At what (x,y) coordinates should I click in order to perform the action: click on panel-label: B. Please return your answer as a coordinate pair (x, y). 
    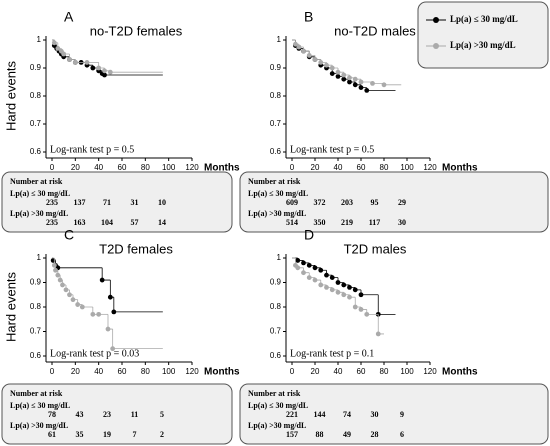
    Looking at the image, I should click on (308, 17).